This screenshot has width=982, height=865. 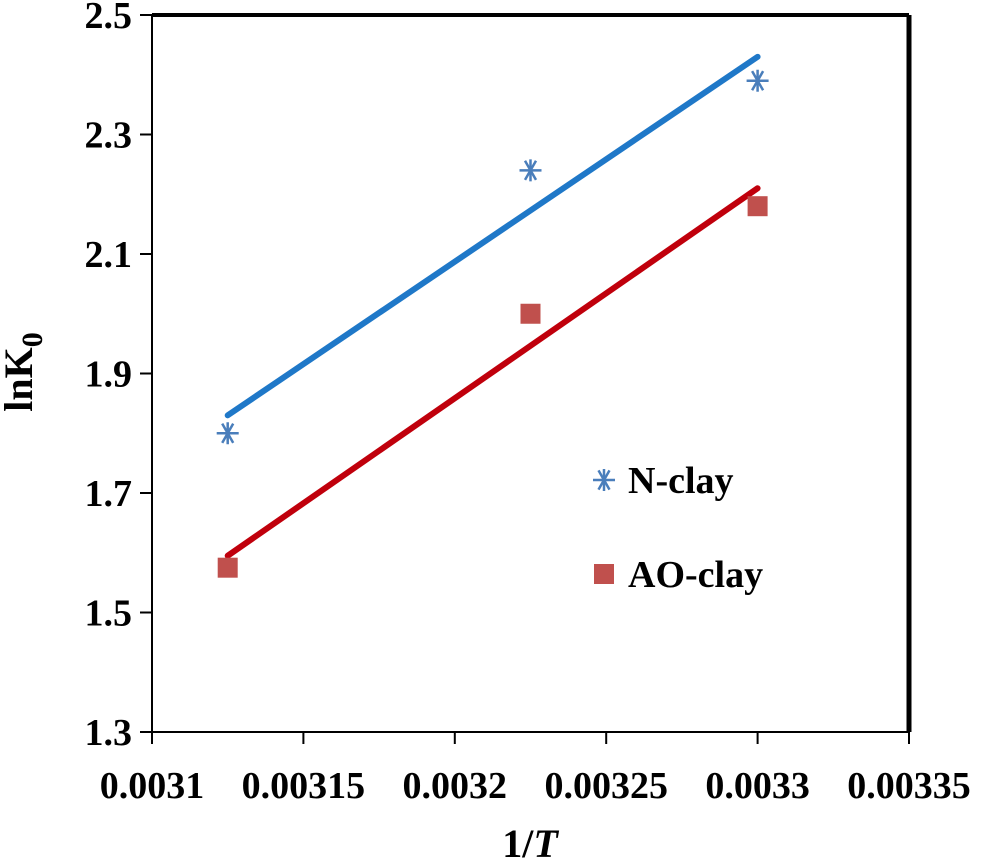 I want to click on legend-marker-n-clay, so click(x=604, y=480).